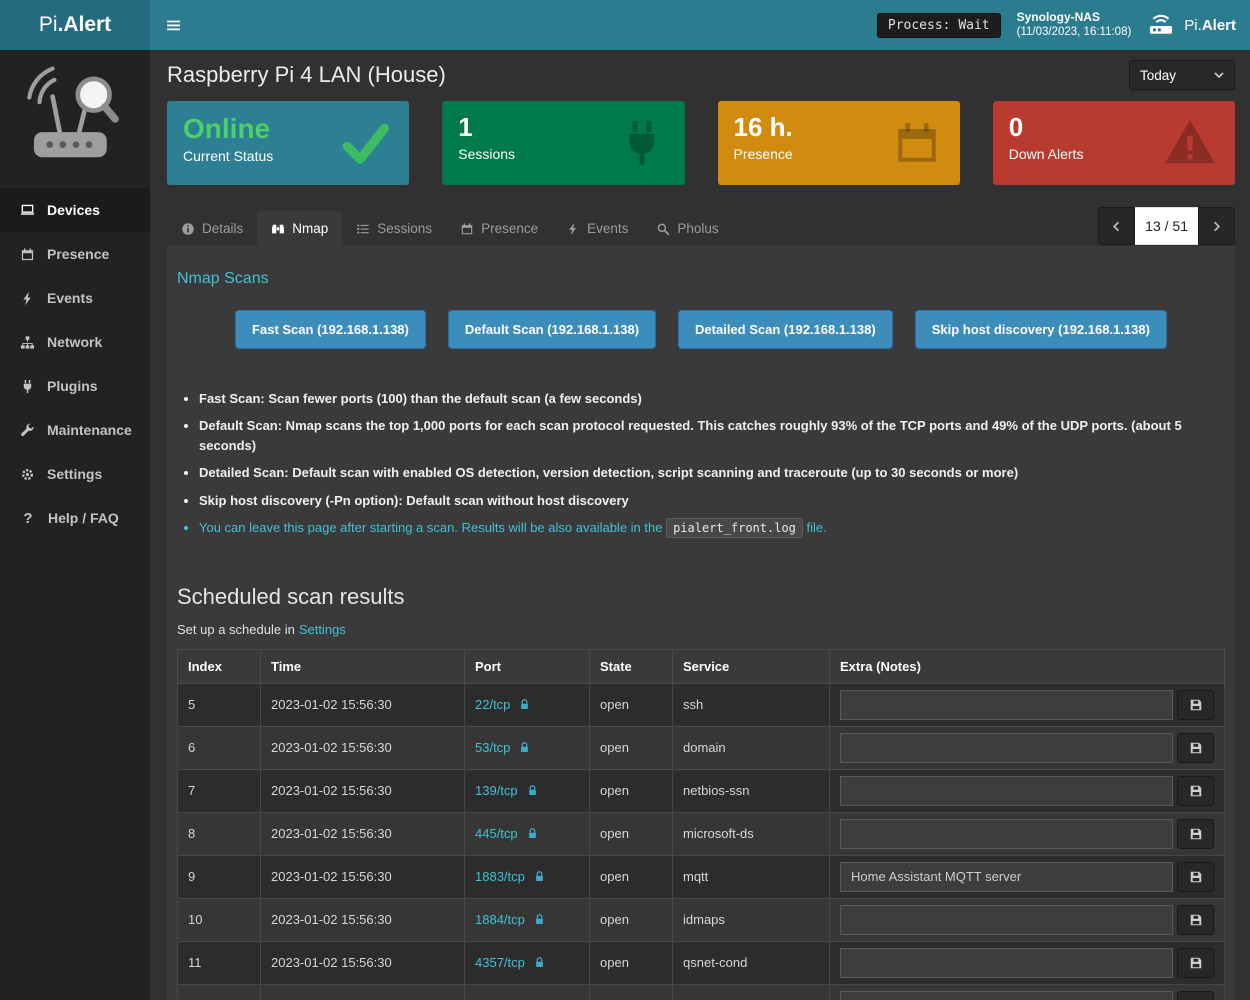 This screenshot has height=1000, width=1250. I want to click on port-link: 4357/tcp, so click(500, 963).